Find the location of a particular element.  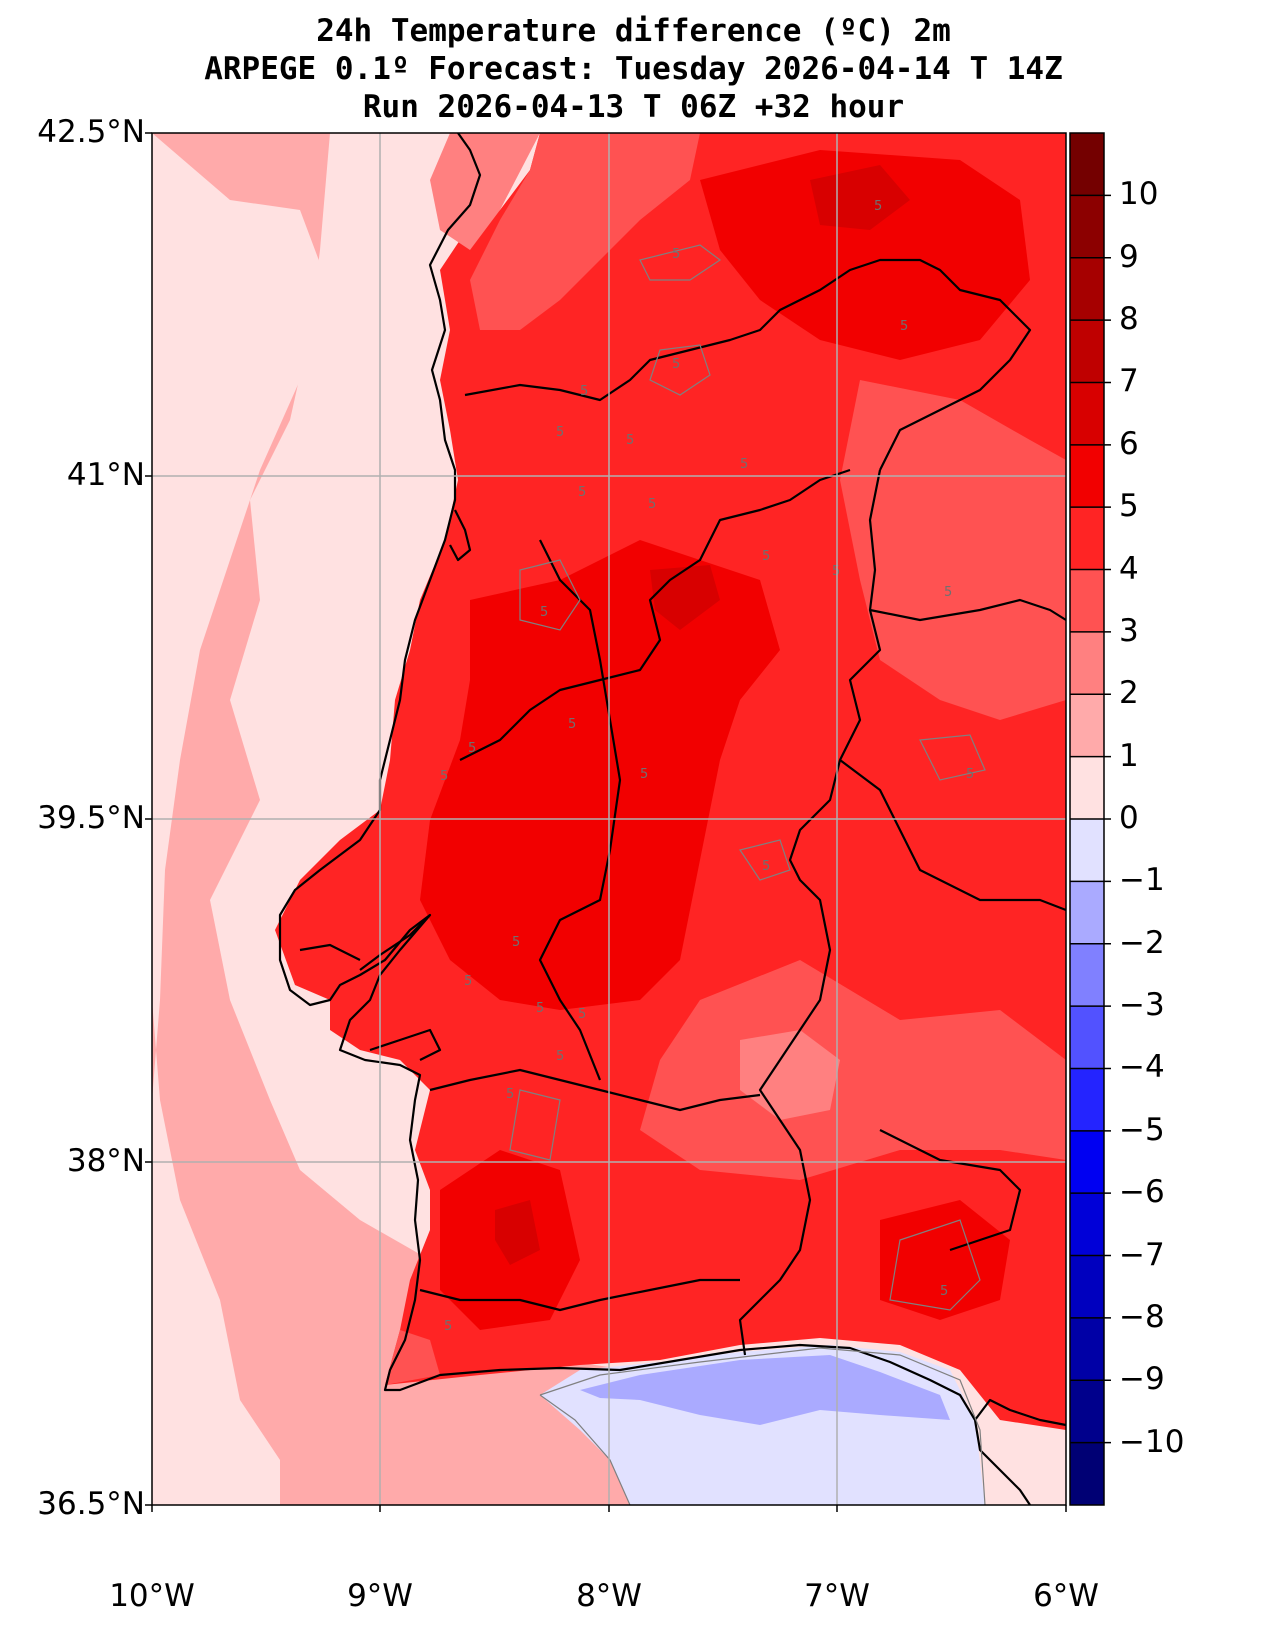

tagus-estuary is located at coordinates (365, 942).